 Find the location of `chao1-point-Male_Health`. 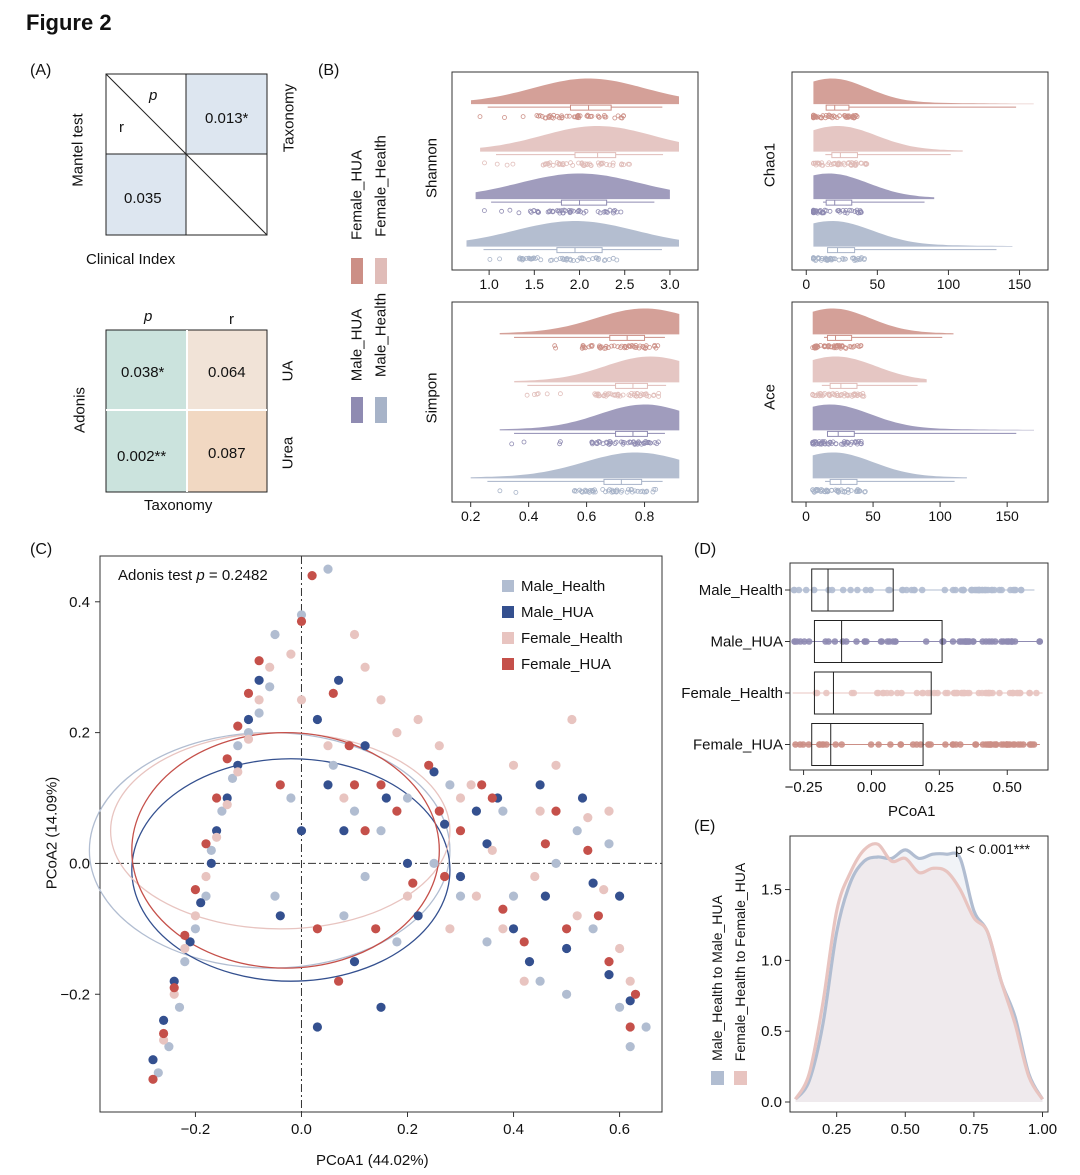

chao1-point-Male_Health is located at coordinates (839, 260).